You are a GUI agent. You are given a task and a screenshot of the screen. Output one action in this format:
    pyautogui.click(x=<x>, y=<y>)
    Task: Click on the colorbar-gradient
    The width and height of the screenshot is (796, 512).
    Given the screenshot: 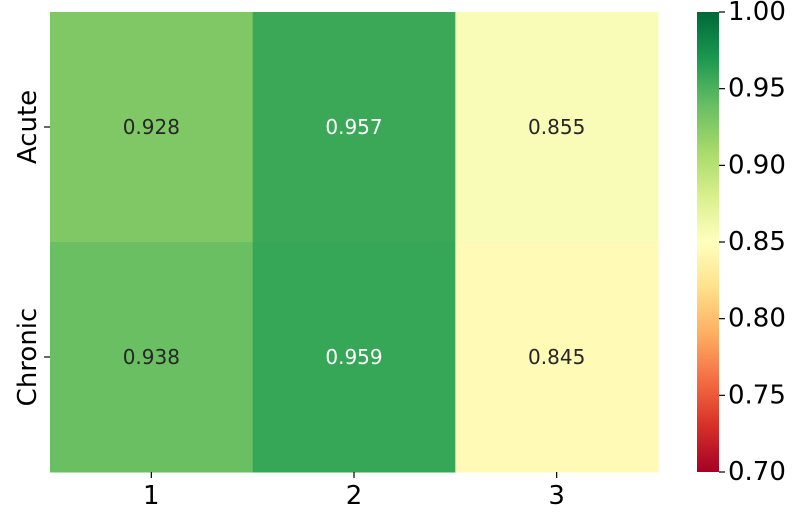 What is the action you would take?
    pyautogui.click(x=708, y=242)
    